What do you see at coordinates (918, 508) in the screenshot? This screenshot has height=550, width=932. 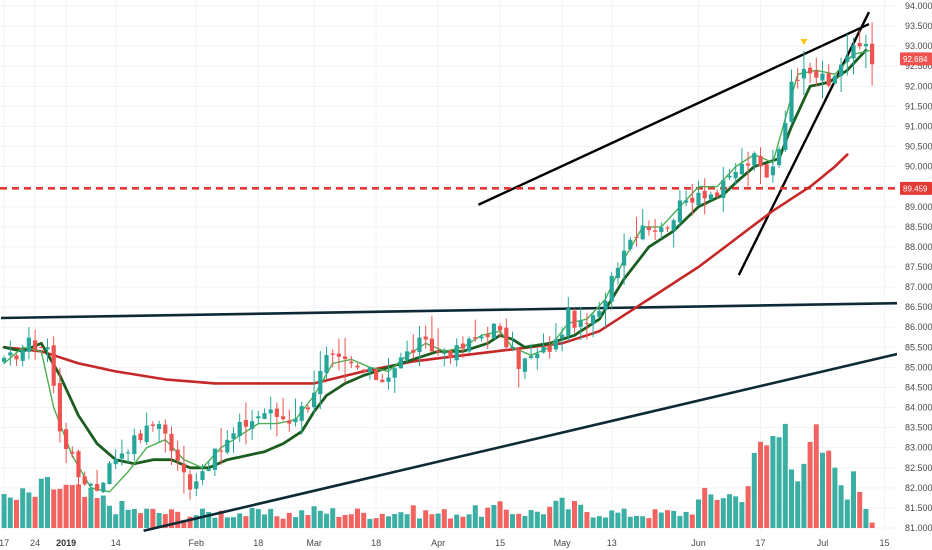 I see `price-tick-label: 81.500` at bounding box center [918, 508].